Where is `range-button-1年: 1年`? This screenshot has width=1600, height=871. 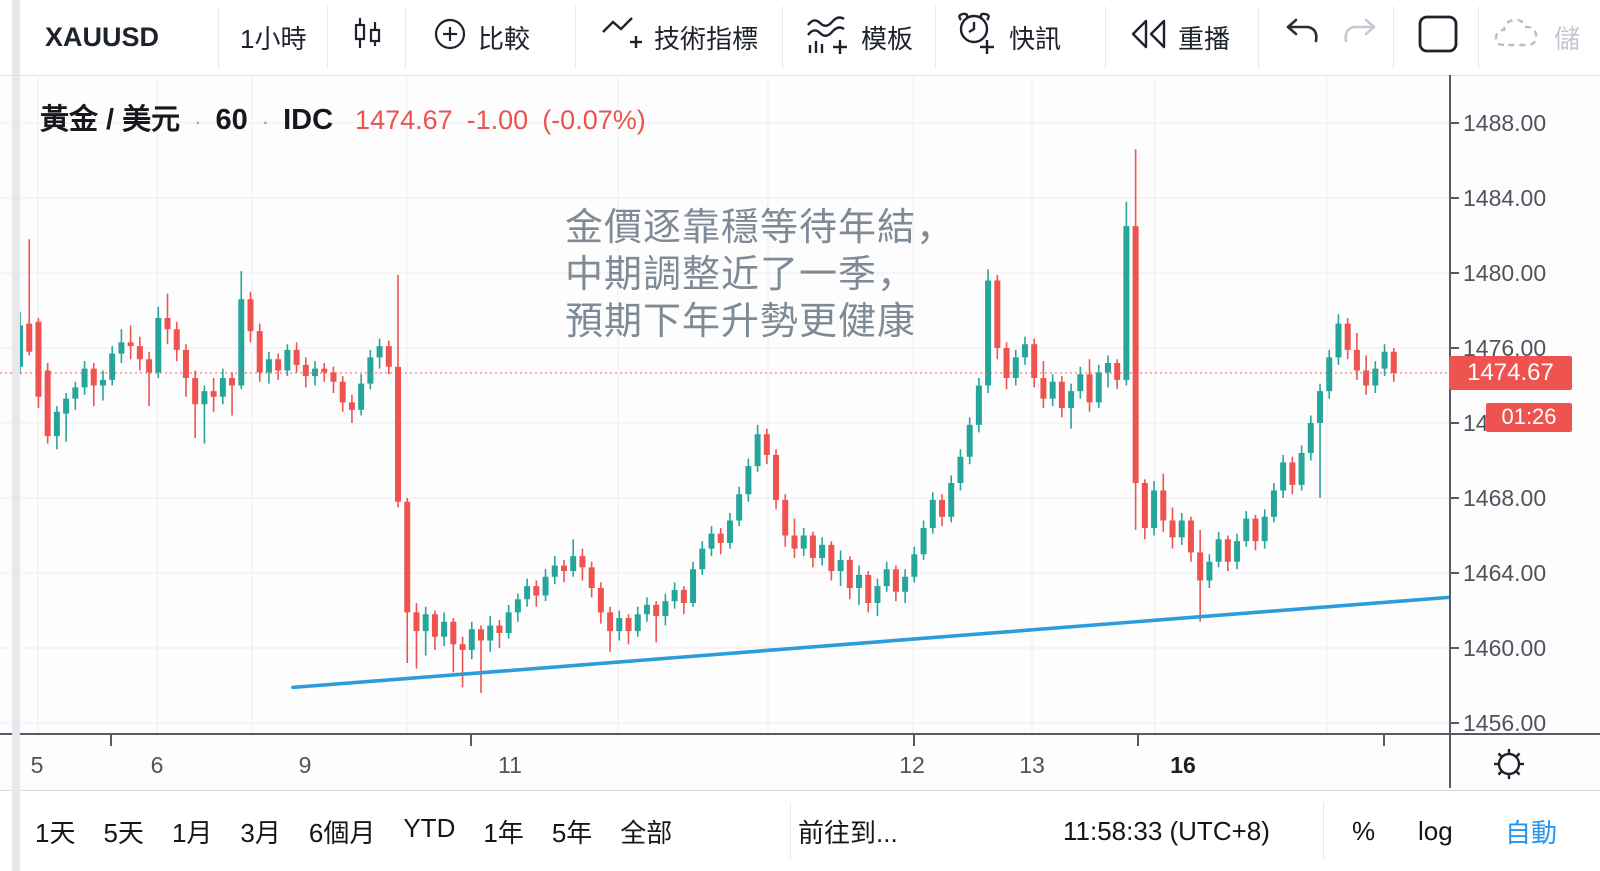
range-button-1年: 1年 is located at coordinates (503, 833).